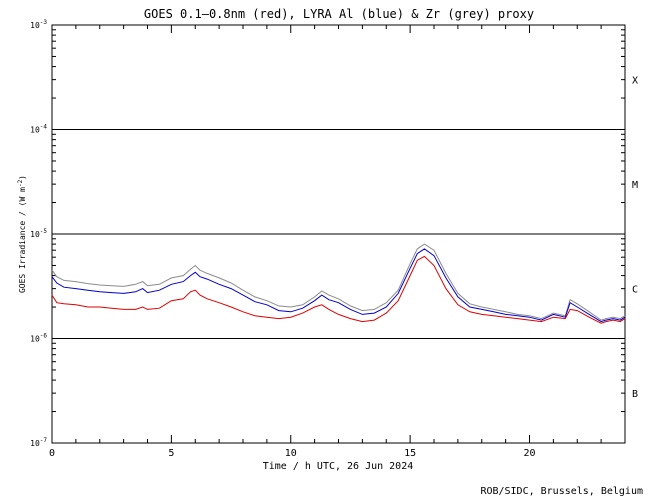  What do you see at coordinates (635, 81) in the screenshot?
I see `flare-class-label: X` at bounding box center [635, 81].